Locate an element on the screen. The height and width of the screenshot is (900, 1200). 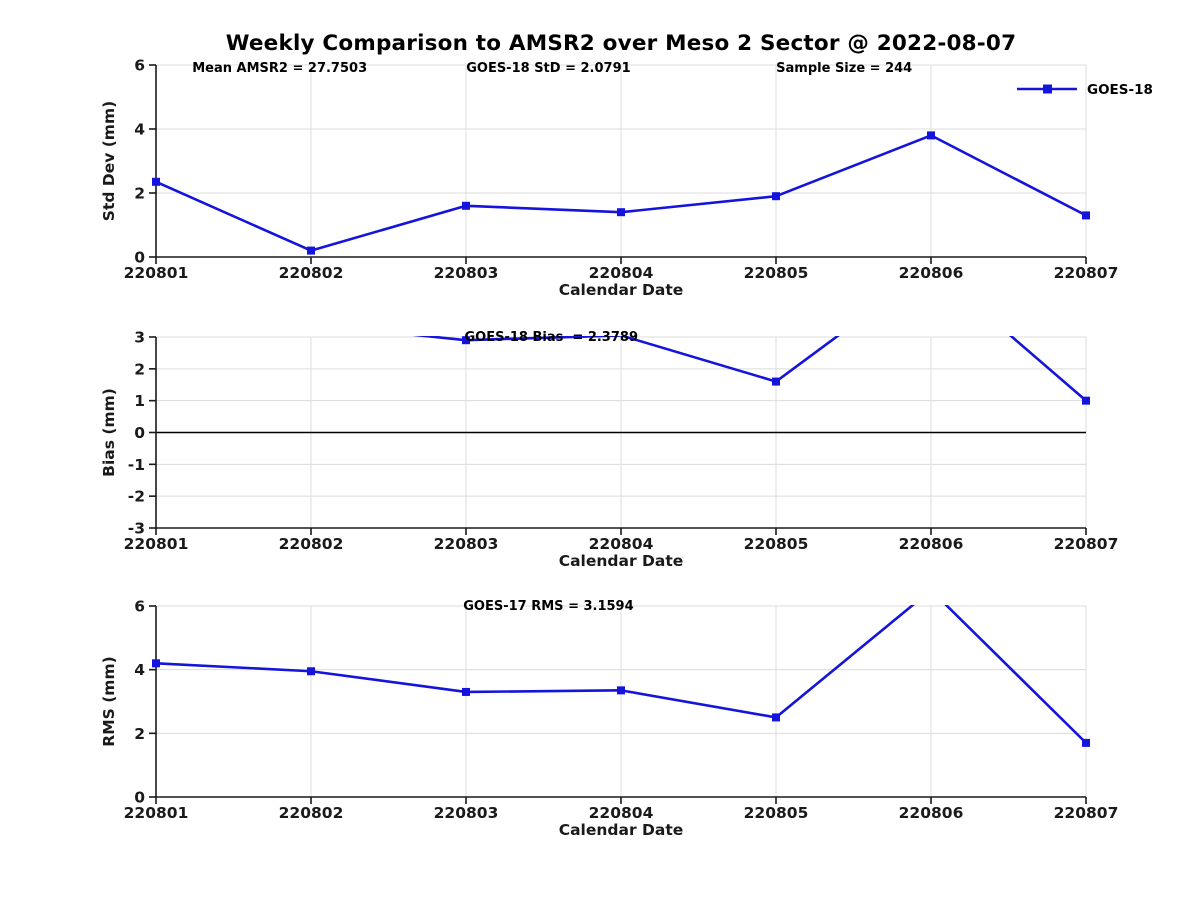
y-tick-label: 1 is located at coordinates (139, 401).